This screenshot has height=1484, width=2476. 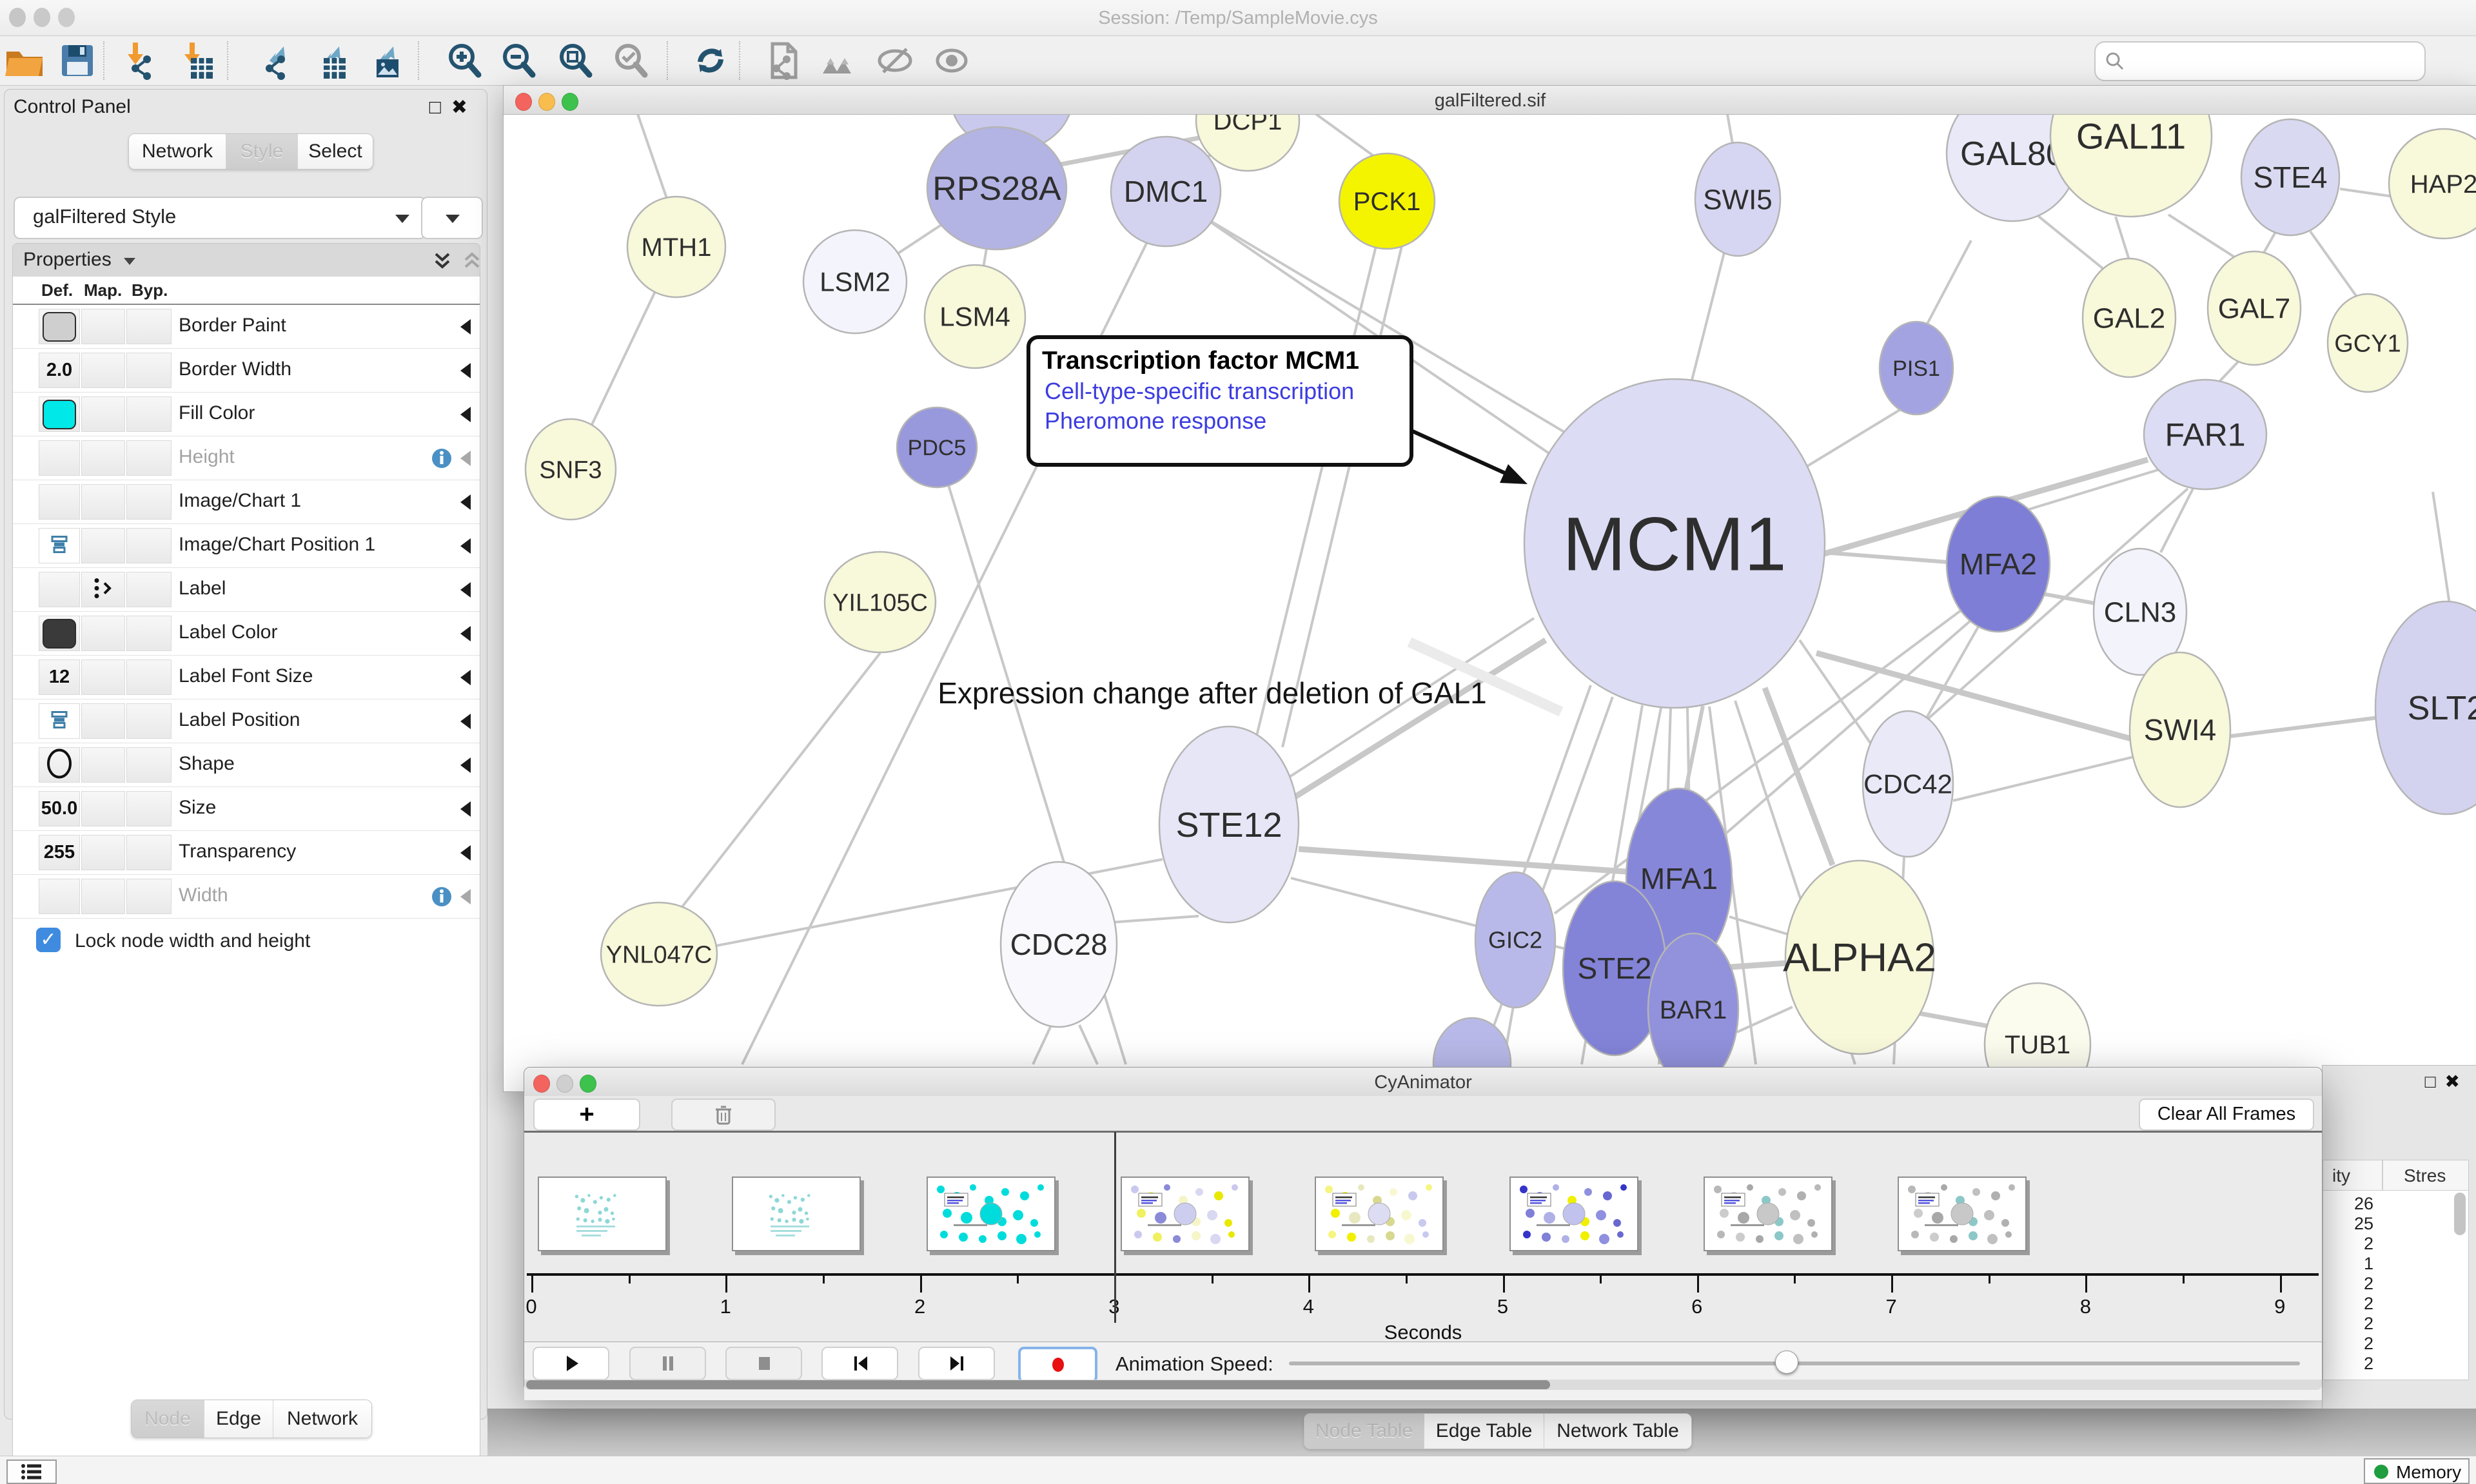 What do you see at coordinates (246, 546) in the screenshot?
I see `property-row-image-chart-position-1: Image/Chart Position 1` at bounding box center [246, 546].